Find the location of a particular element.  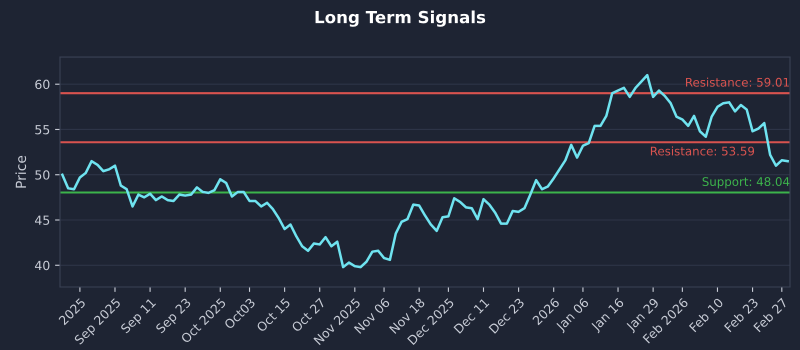

x-tick-label: Oct 15 is located at coordinates (273, 315).